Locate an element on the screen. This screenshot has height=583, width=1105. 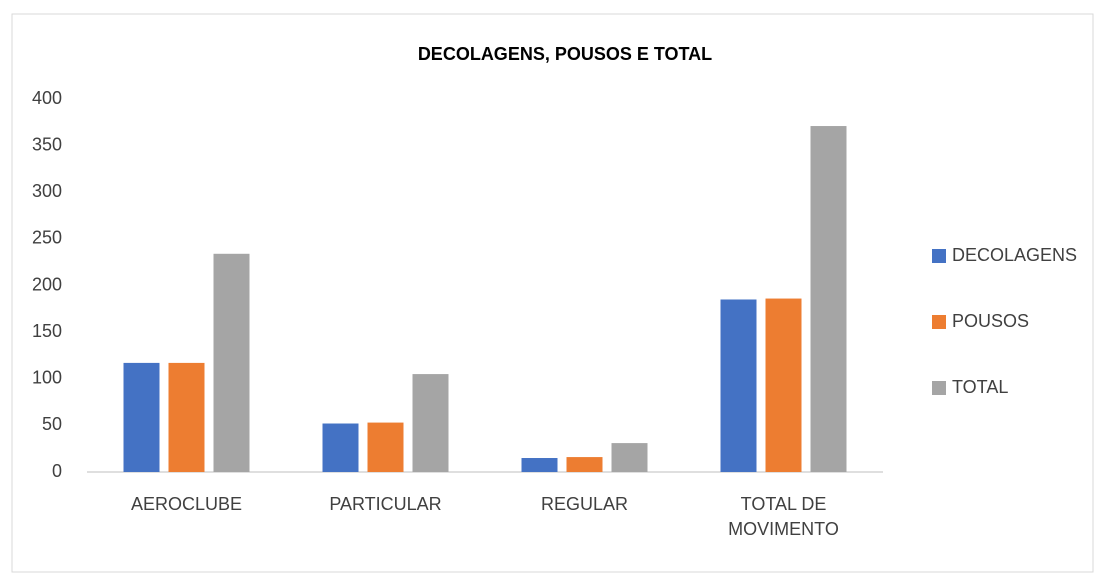
legend-label: DECOLAGENS is located at coordinates (1014, 255).